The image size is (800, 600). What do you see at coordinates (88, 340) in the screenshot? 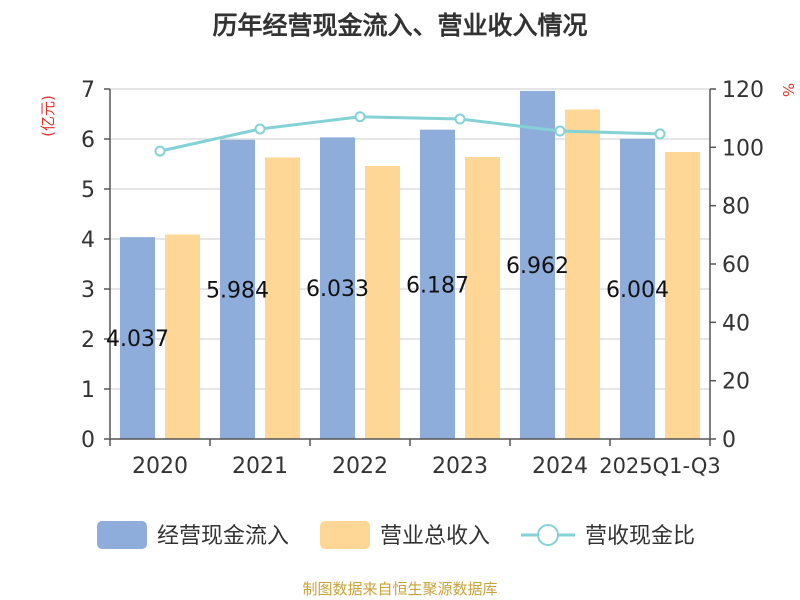
I see `y-left-tick-label: 2` at bounding box center [88, 340].